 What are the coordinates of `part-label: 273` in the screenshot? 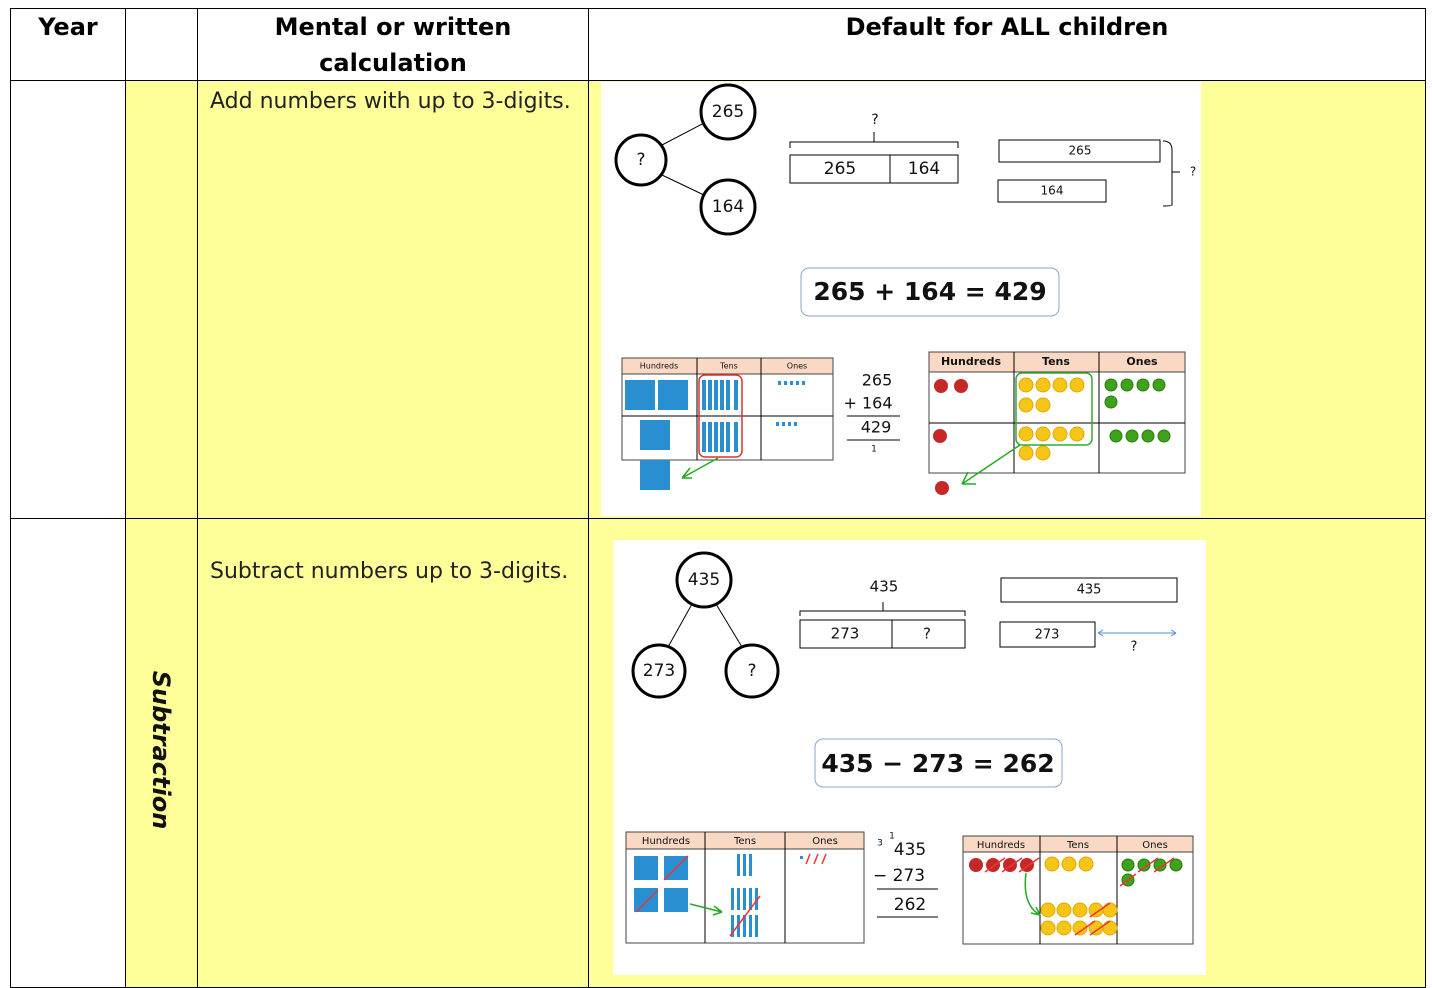 It's located at (659, 671).